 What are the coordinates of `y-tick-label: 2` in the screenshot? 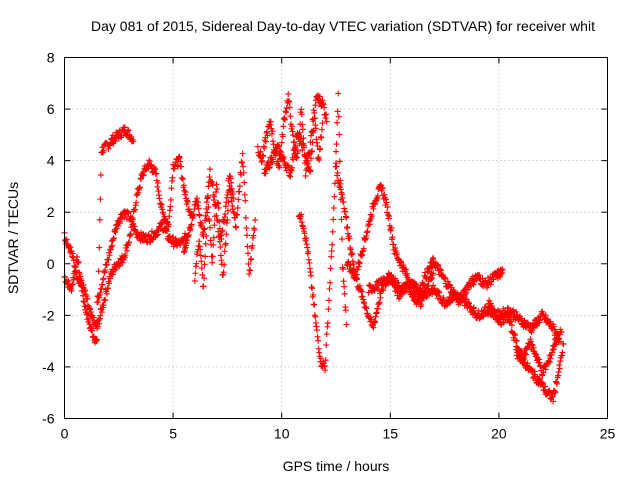 It's located at (51, 212).